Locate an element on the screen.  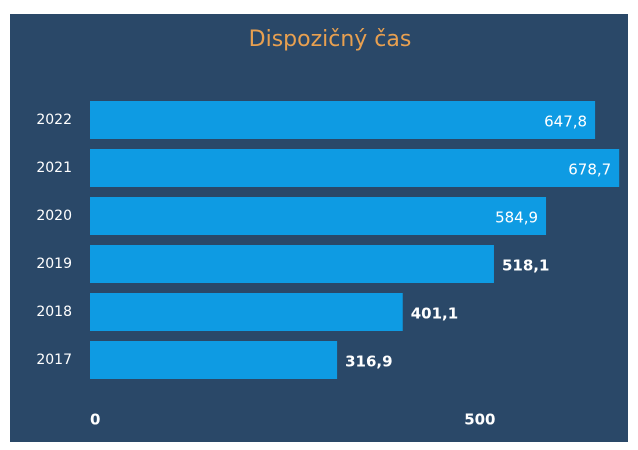
y-tick-label: 2022 is located at coordinates (54, 120).